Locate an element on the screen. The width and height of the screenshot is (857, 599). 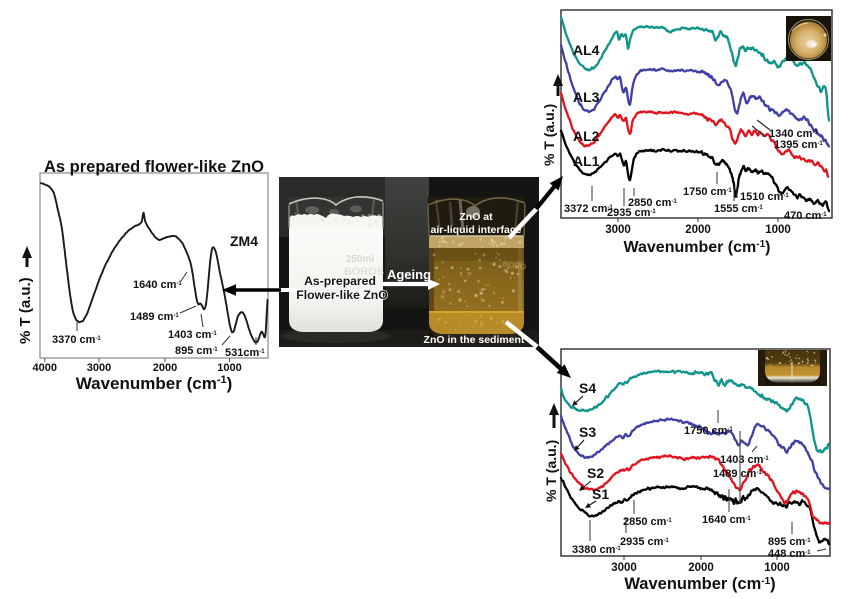
svg-text: AL2 is located at coordinates (586, 136).